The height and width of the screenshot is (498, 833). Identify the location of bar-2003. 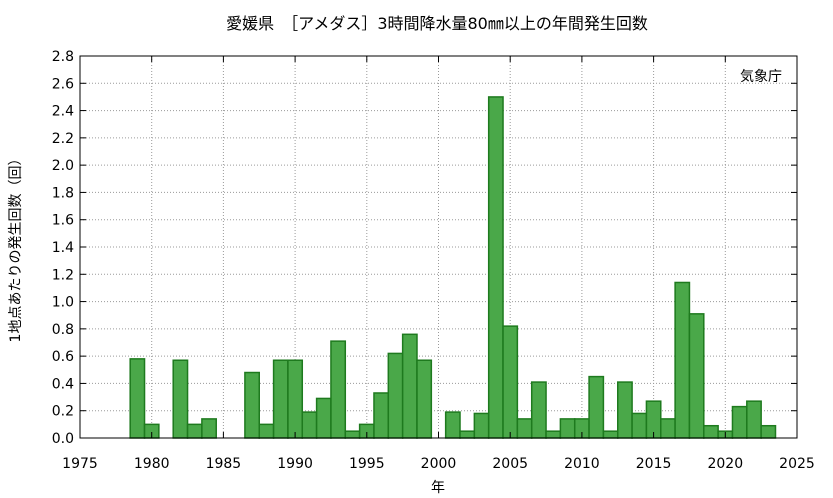
(481, 425).